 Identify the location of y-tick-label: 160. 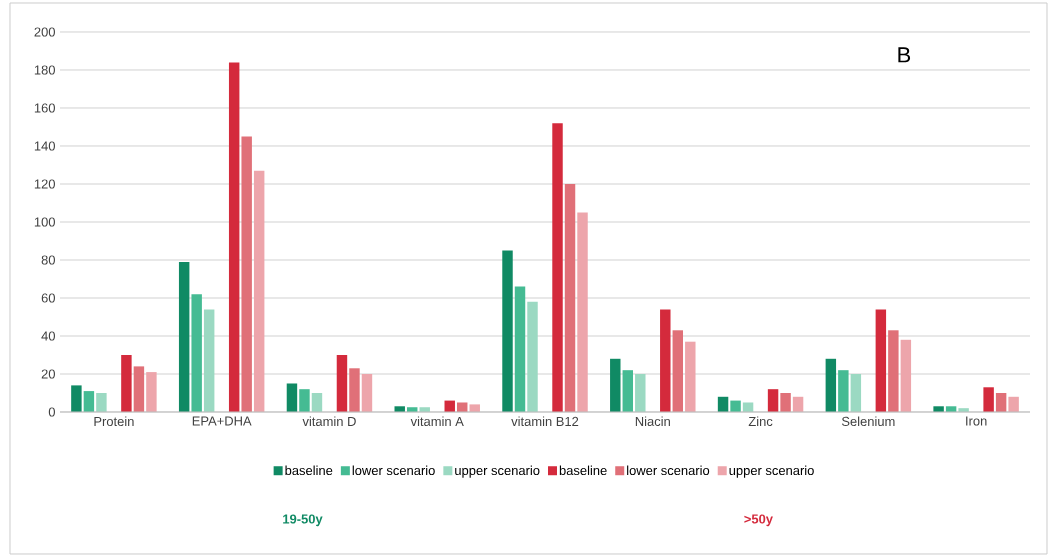
(44, 108).